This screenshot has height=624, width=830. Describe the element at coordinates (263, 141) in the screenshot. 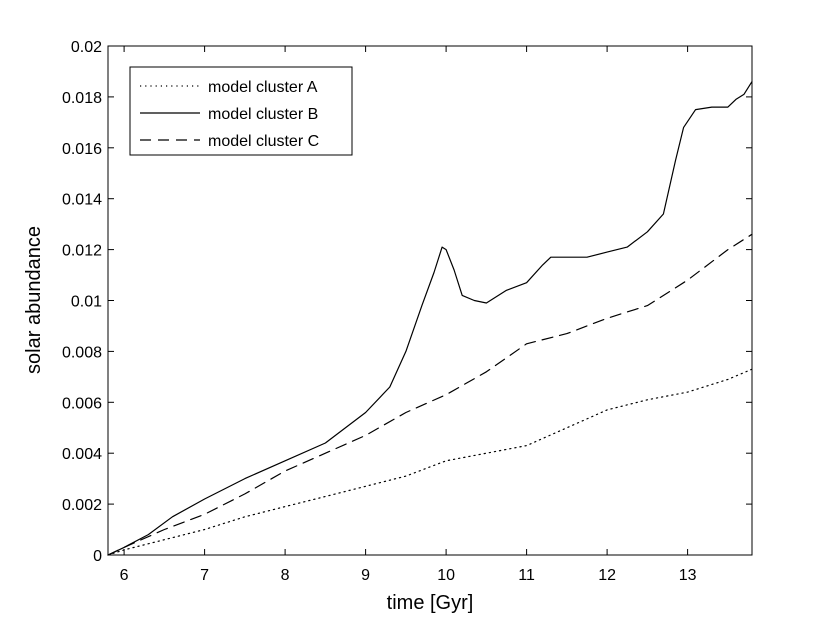

I see `legend-label: model cluster C` at that location.